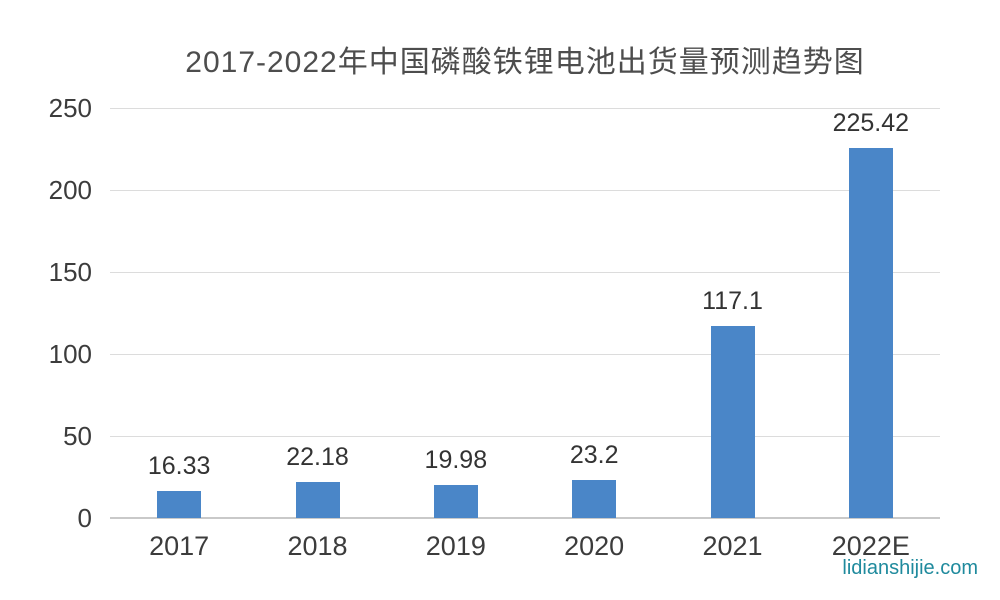 This screenshot has height=600, width=1000. Describe the element at coordinates (732, 300) in the screenshot. I see `bar-value-label: 117.1` at that location.